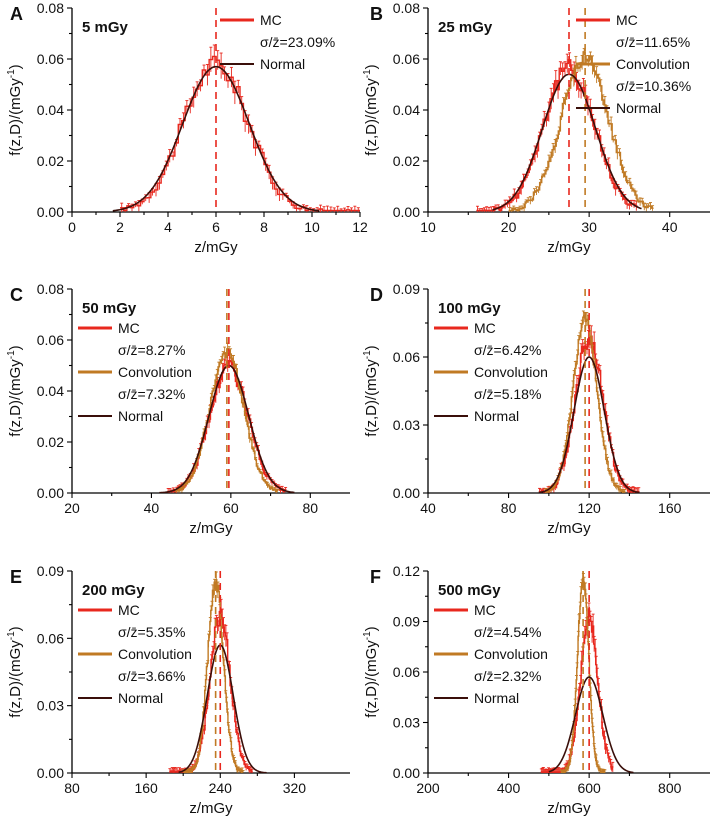 Image resolution: width=711 pixels, height=825 pixels. What do you see at coordinates (653, 42) in the screenshot?
I see `legend-entry: σ/z̄=11.65%` at bounding box center [653, 42].